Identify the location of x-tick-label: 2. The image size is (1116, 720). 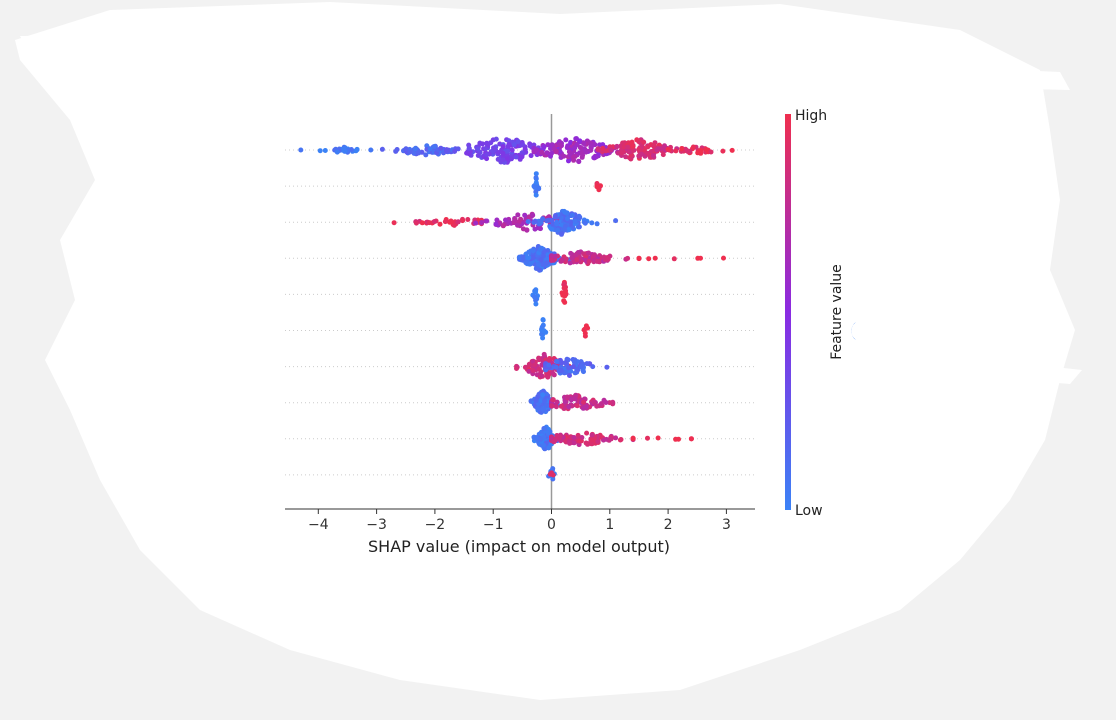
(668, 525).